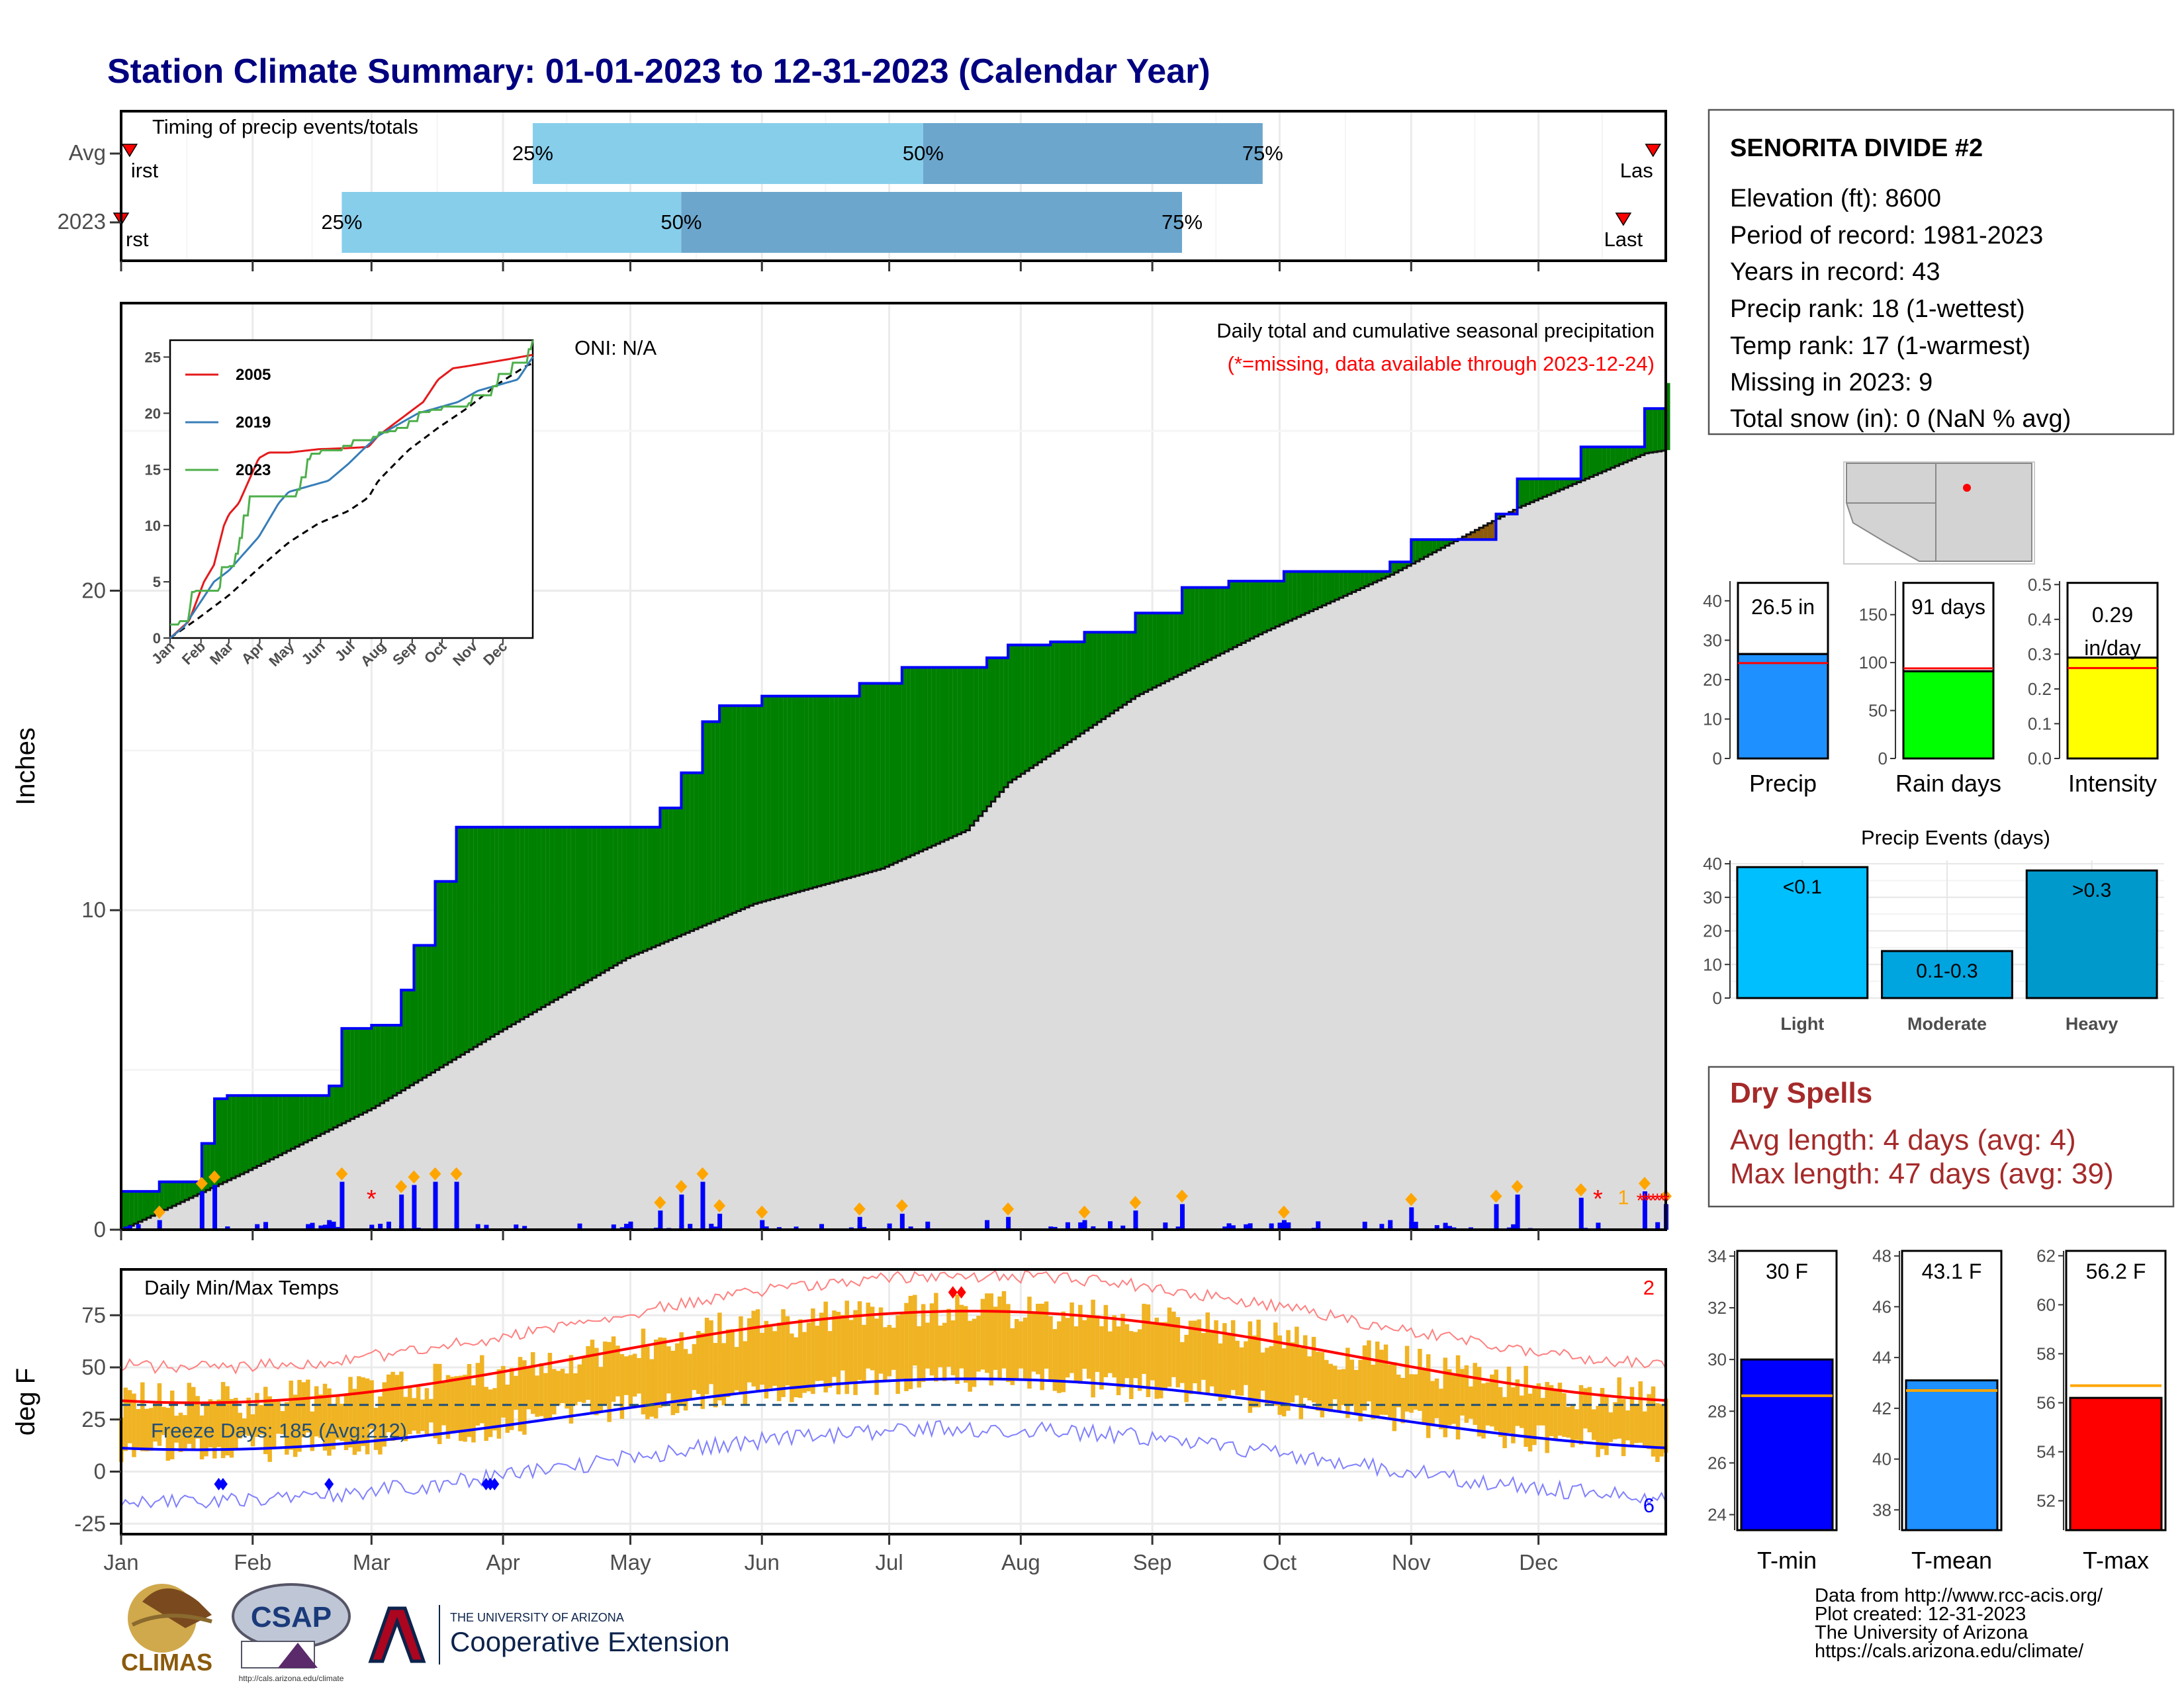  What do you see at coordinates (279, 1431) in the screenshot?
I see `freeze-days-label: Freeze Days: 185 (Avg:212)` at bounding box center [279, 1431].